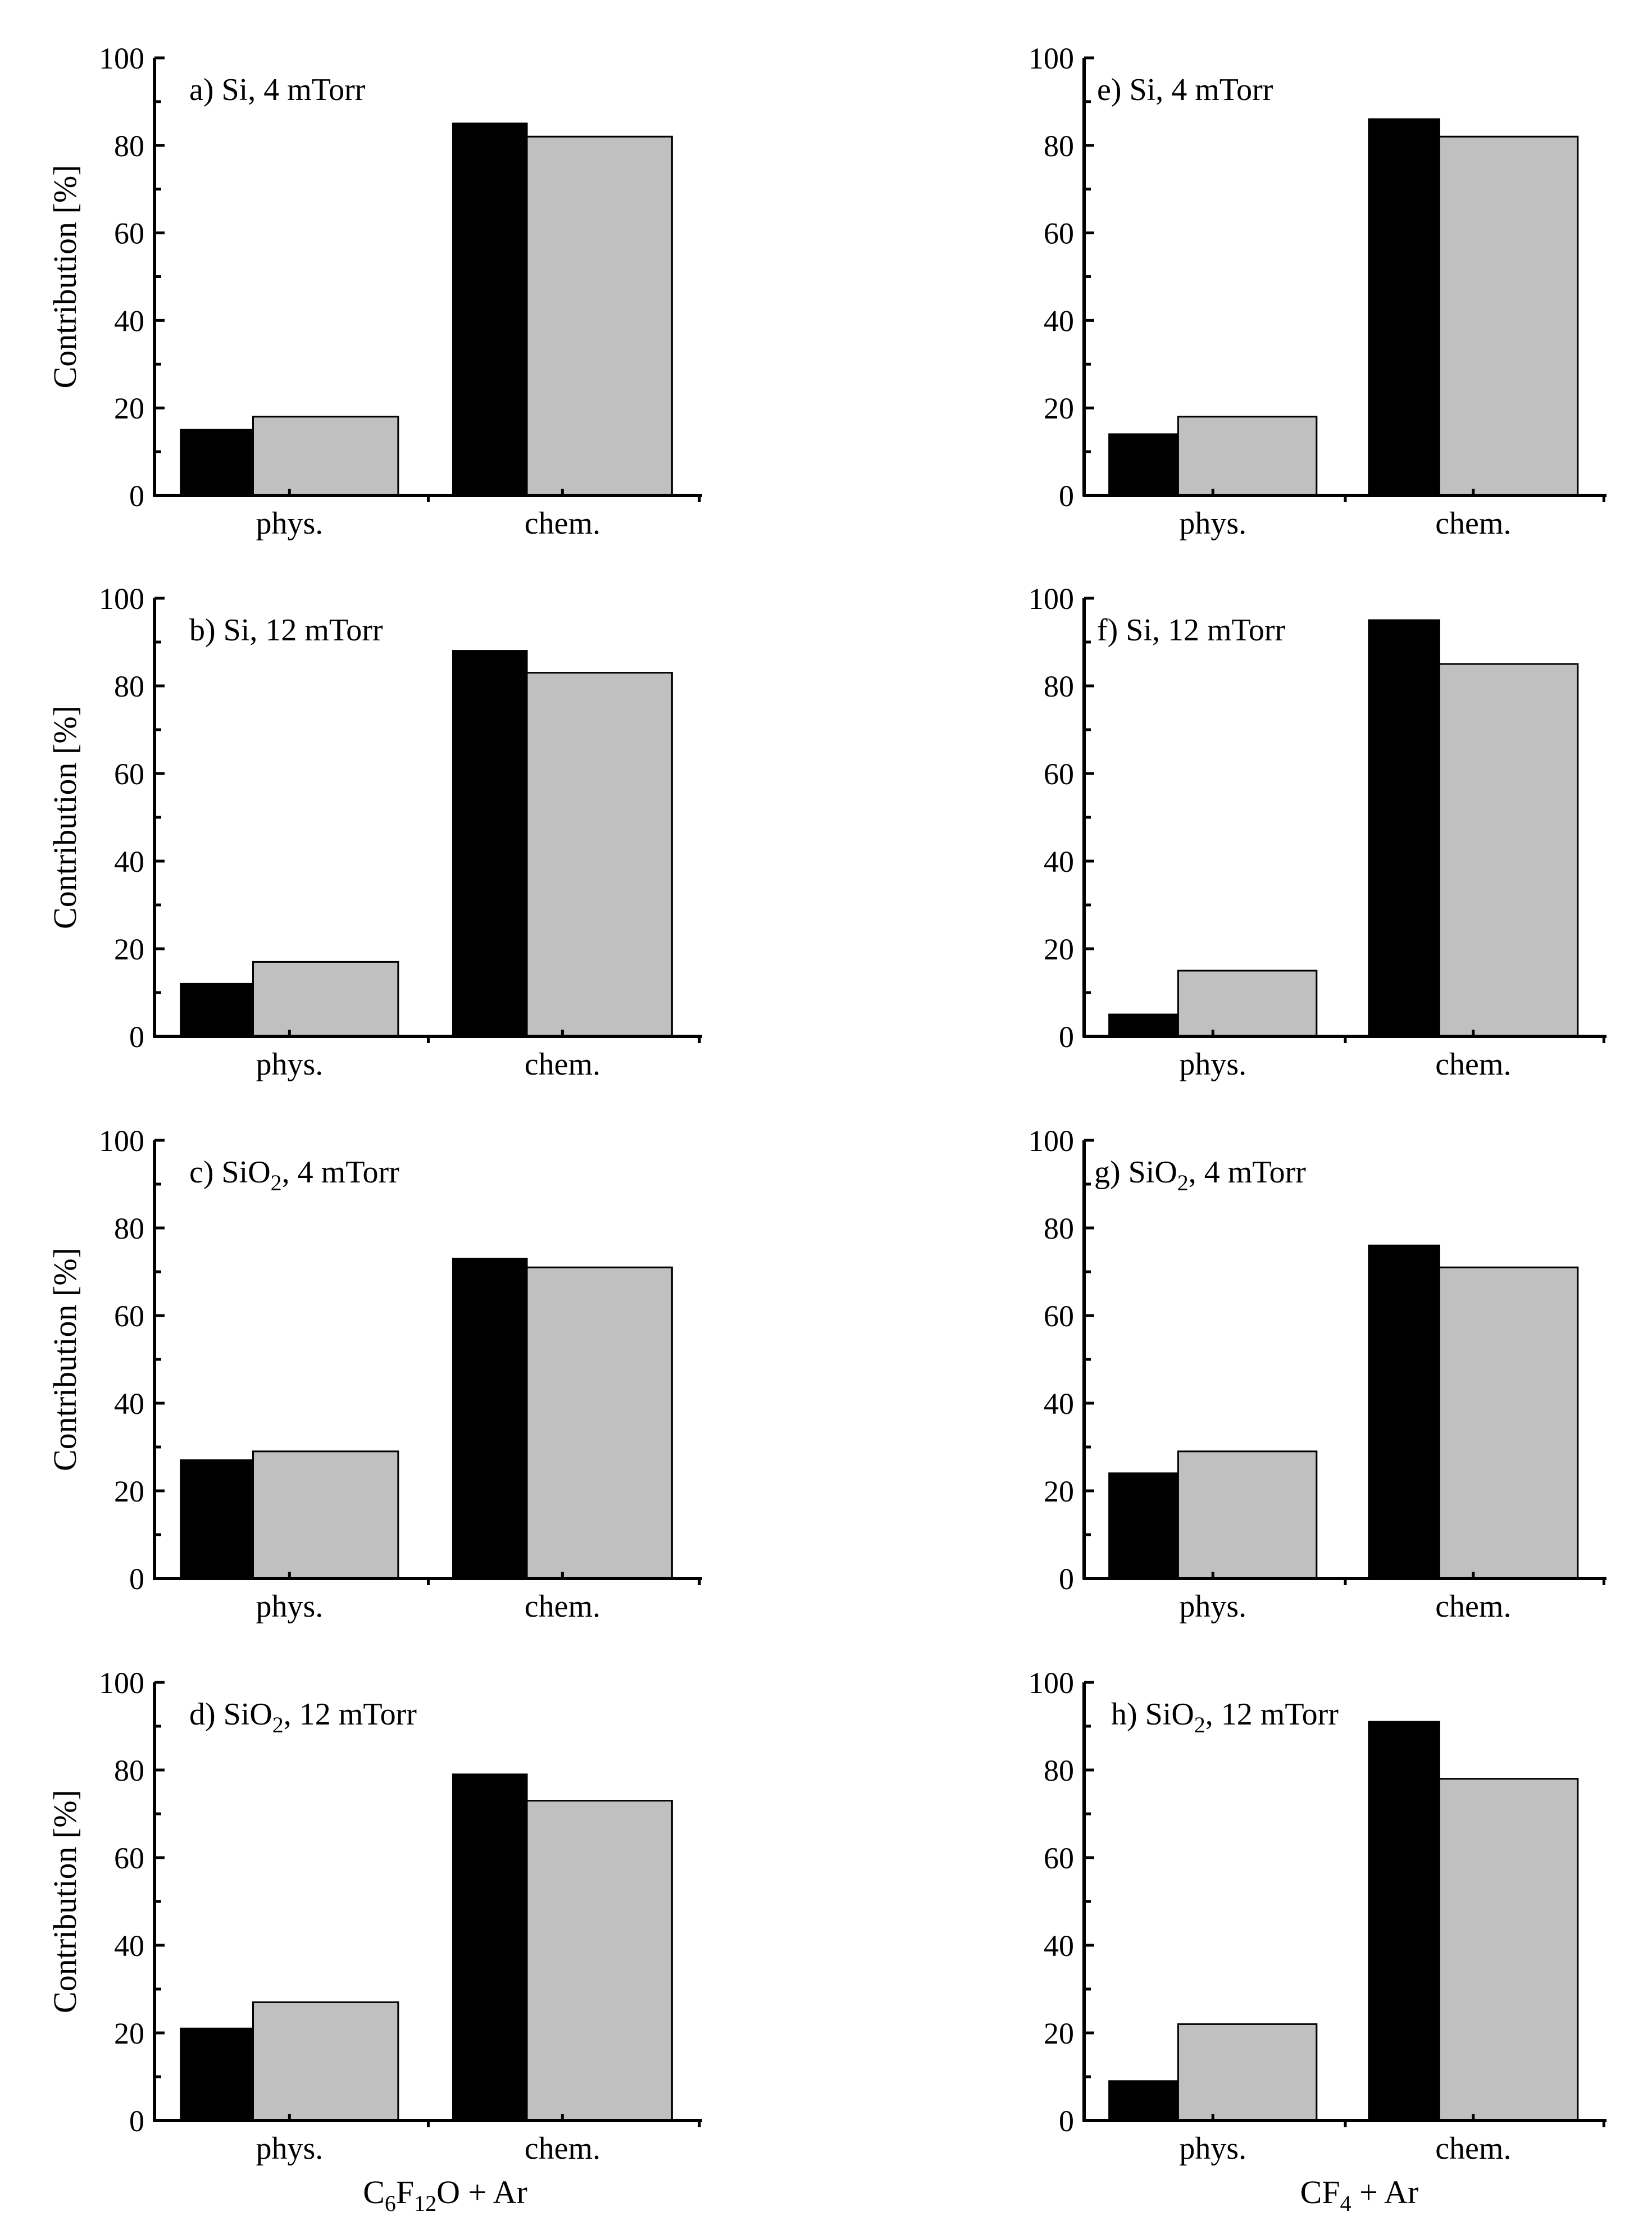  Describe the element at coordinates (289, 1064) in the screenshot. I see `category-label-b-phys: phys.` at that location.